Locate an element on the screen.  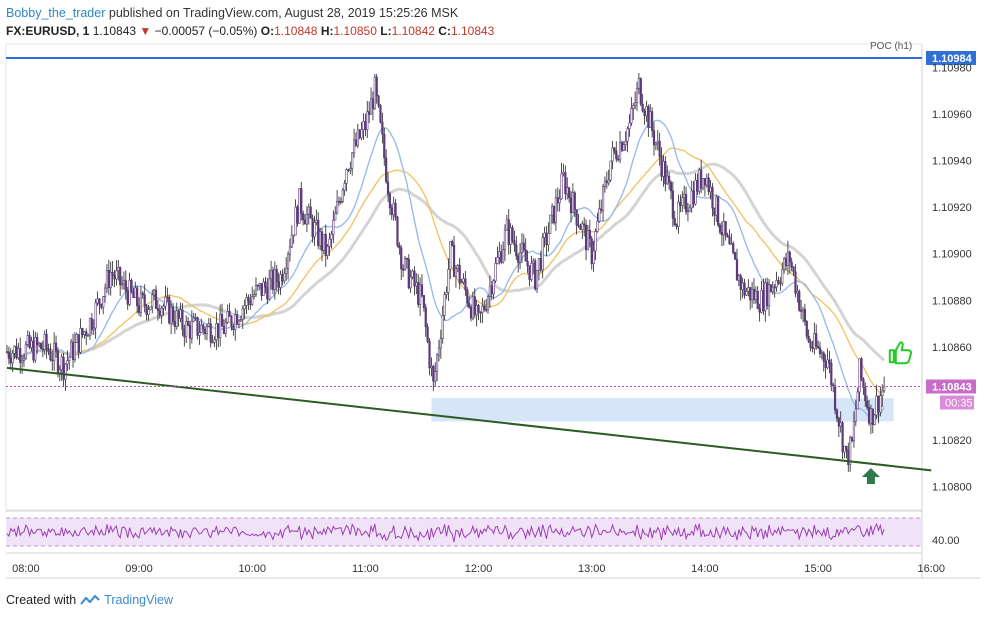
thumbs-up-icon is located at coordinates (900, 353).